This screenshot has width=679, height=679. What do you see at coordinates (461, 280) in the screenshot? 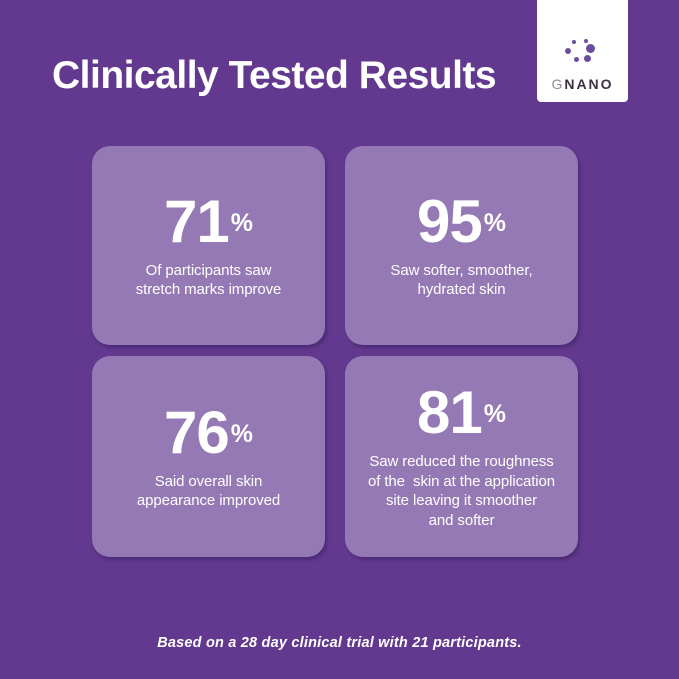
I see `stat-description: Saw softer, smoother, hydrated skin` at bounding box center [461, 280].